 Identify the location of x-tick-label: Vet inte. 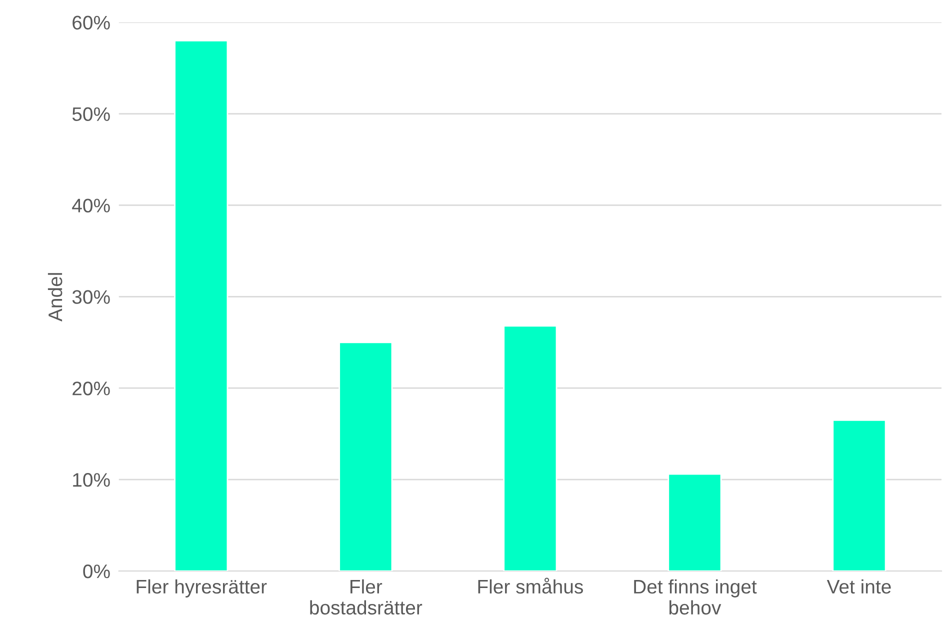
(858, 586).